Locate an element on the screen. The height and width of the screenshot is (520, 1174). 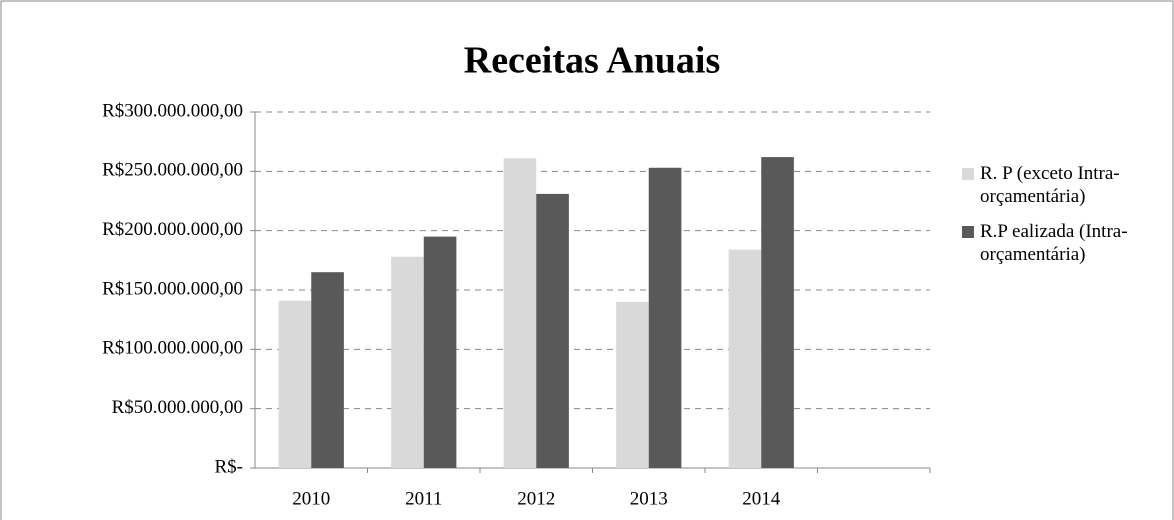
x-tick-label: 2012 is located at coordinates (536, 498).